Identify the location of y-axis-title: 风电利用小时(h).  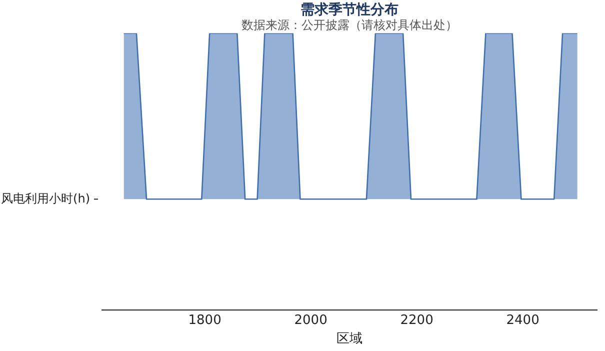
(45, 198).